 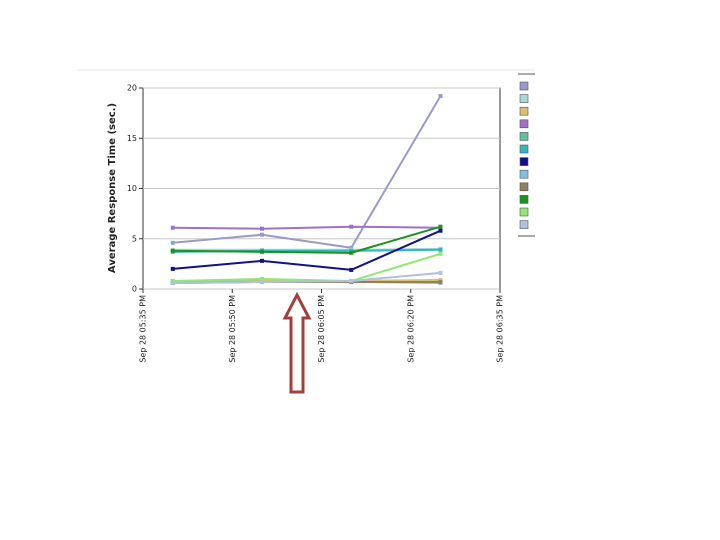 I want to click on x-tick-label: Sep 28 06:05 PM, so click(x=321, y=329).